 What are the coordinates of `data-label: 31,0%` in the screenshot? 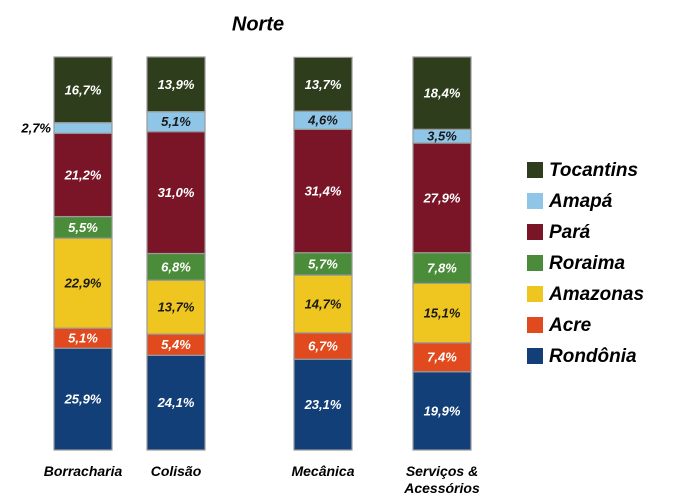 It's located at (176, 192).